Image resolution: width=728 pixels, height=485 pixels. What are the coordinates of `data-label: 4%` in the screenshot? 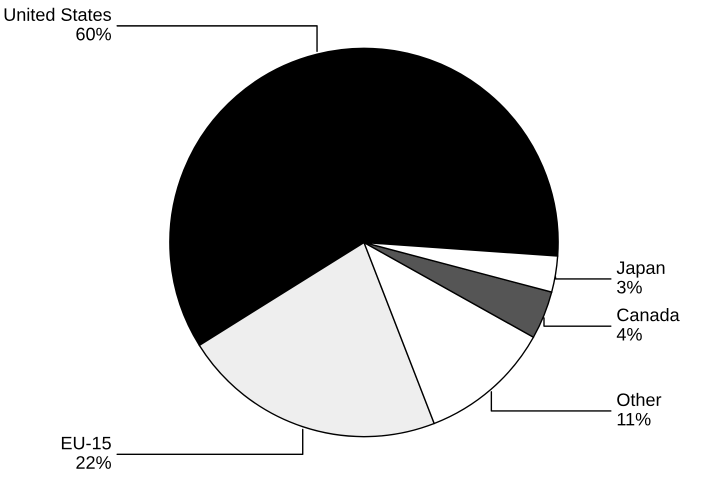 It's located at (629, 334).